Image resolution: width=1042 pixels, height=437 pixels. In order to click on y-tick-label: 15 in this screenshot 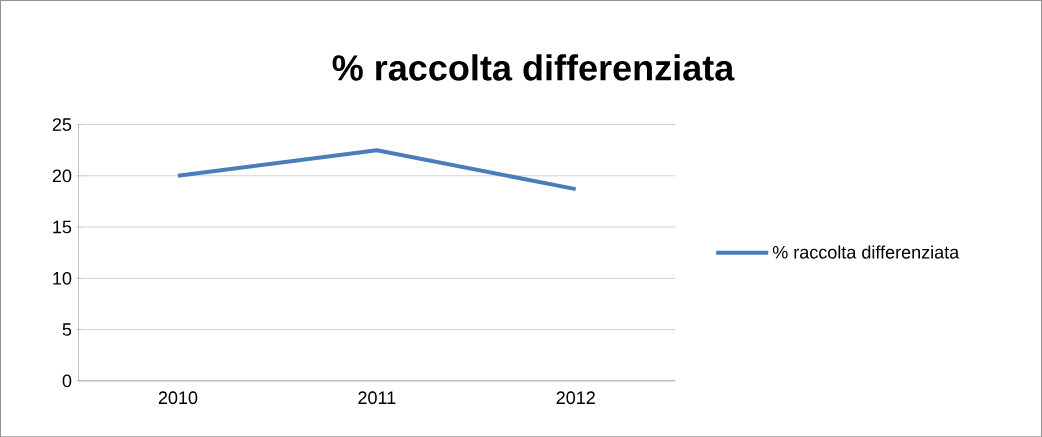, I will do `click(62, 227)`.